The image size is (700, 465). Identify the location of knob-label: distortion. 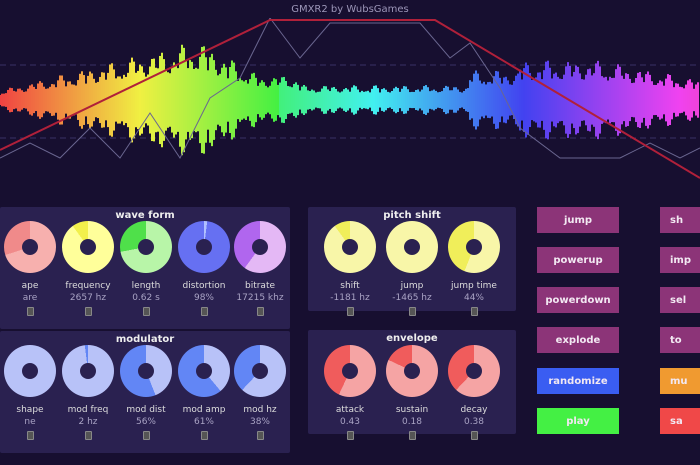
(204, 286).